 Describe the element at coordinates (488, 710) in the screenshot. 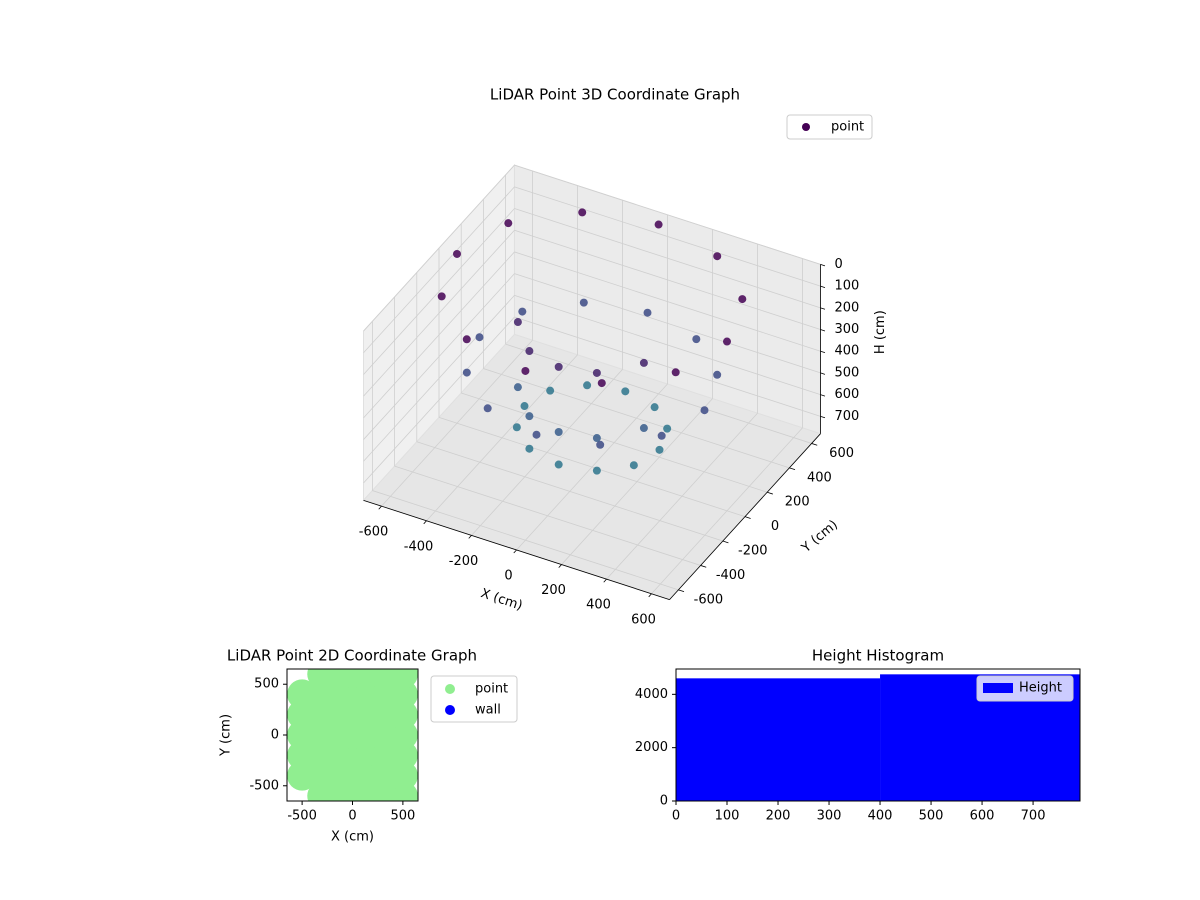

I see `legend-label: wall` at that location.